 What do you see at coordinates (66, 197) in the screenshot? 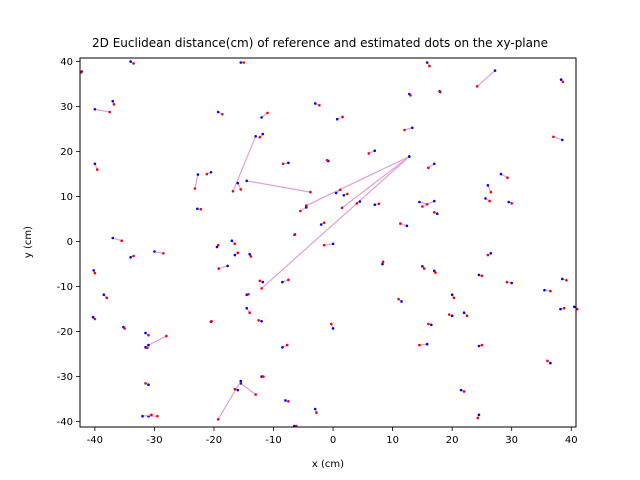
I see `y-tick-label: 10` at bounding box center [66, 197].